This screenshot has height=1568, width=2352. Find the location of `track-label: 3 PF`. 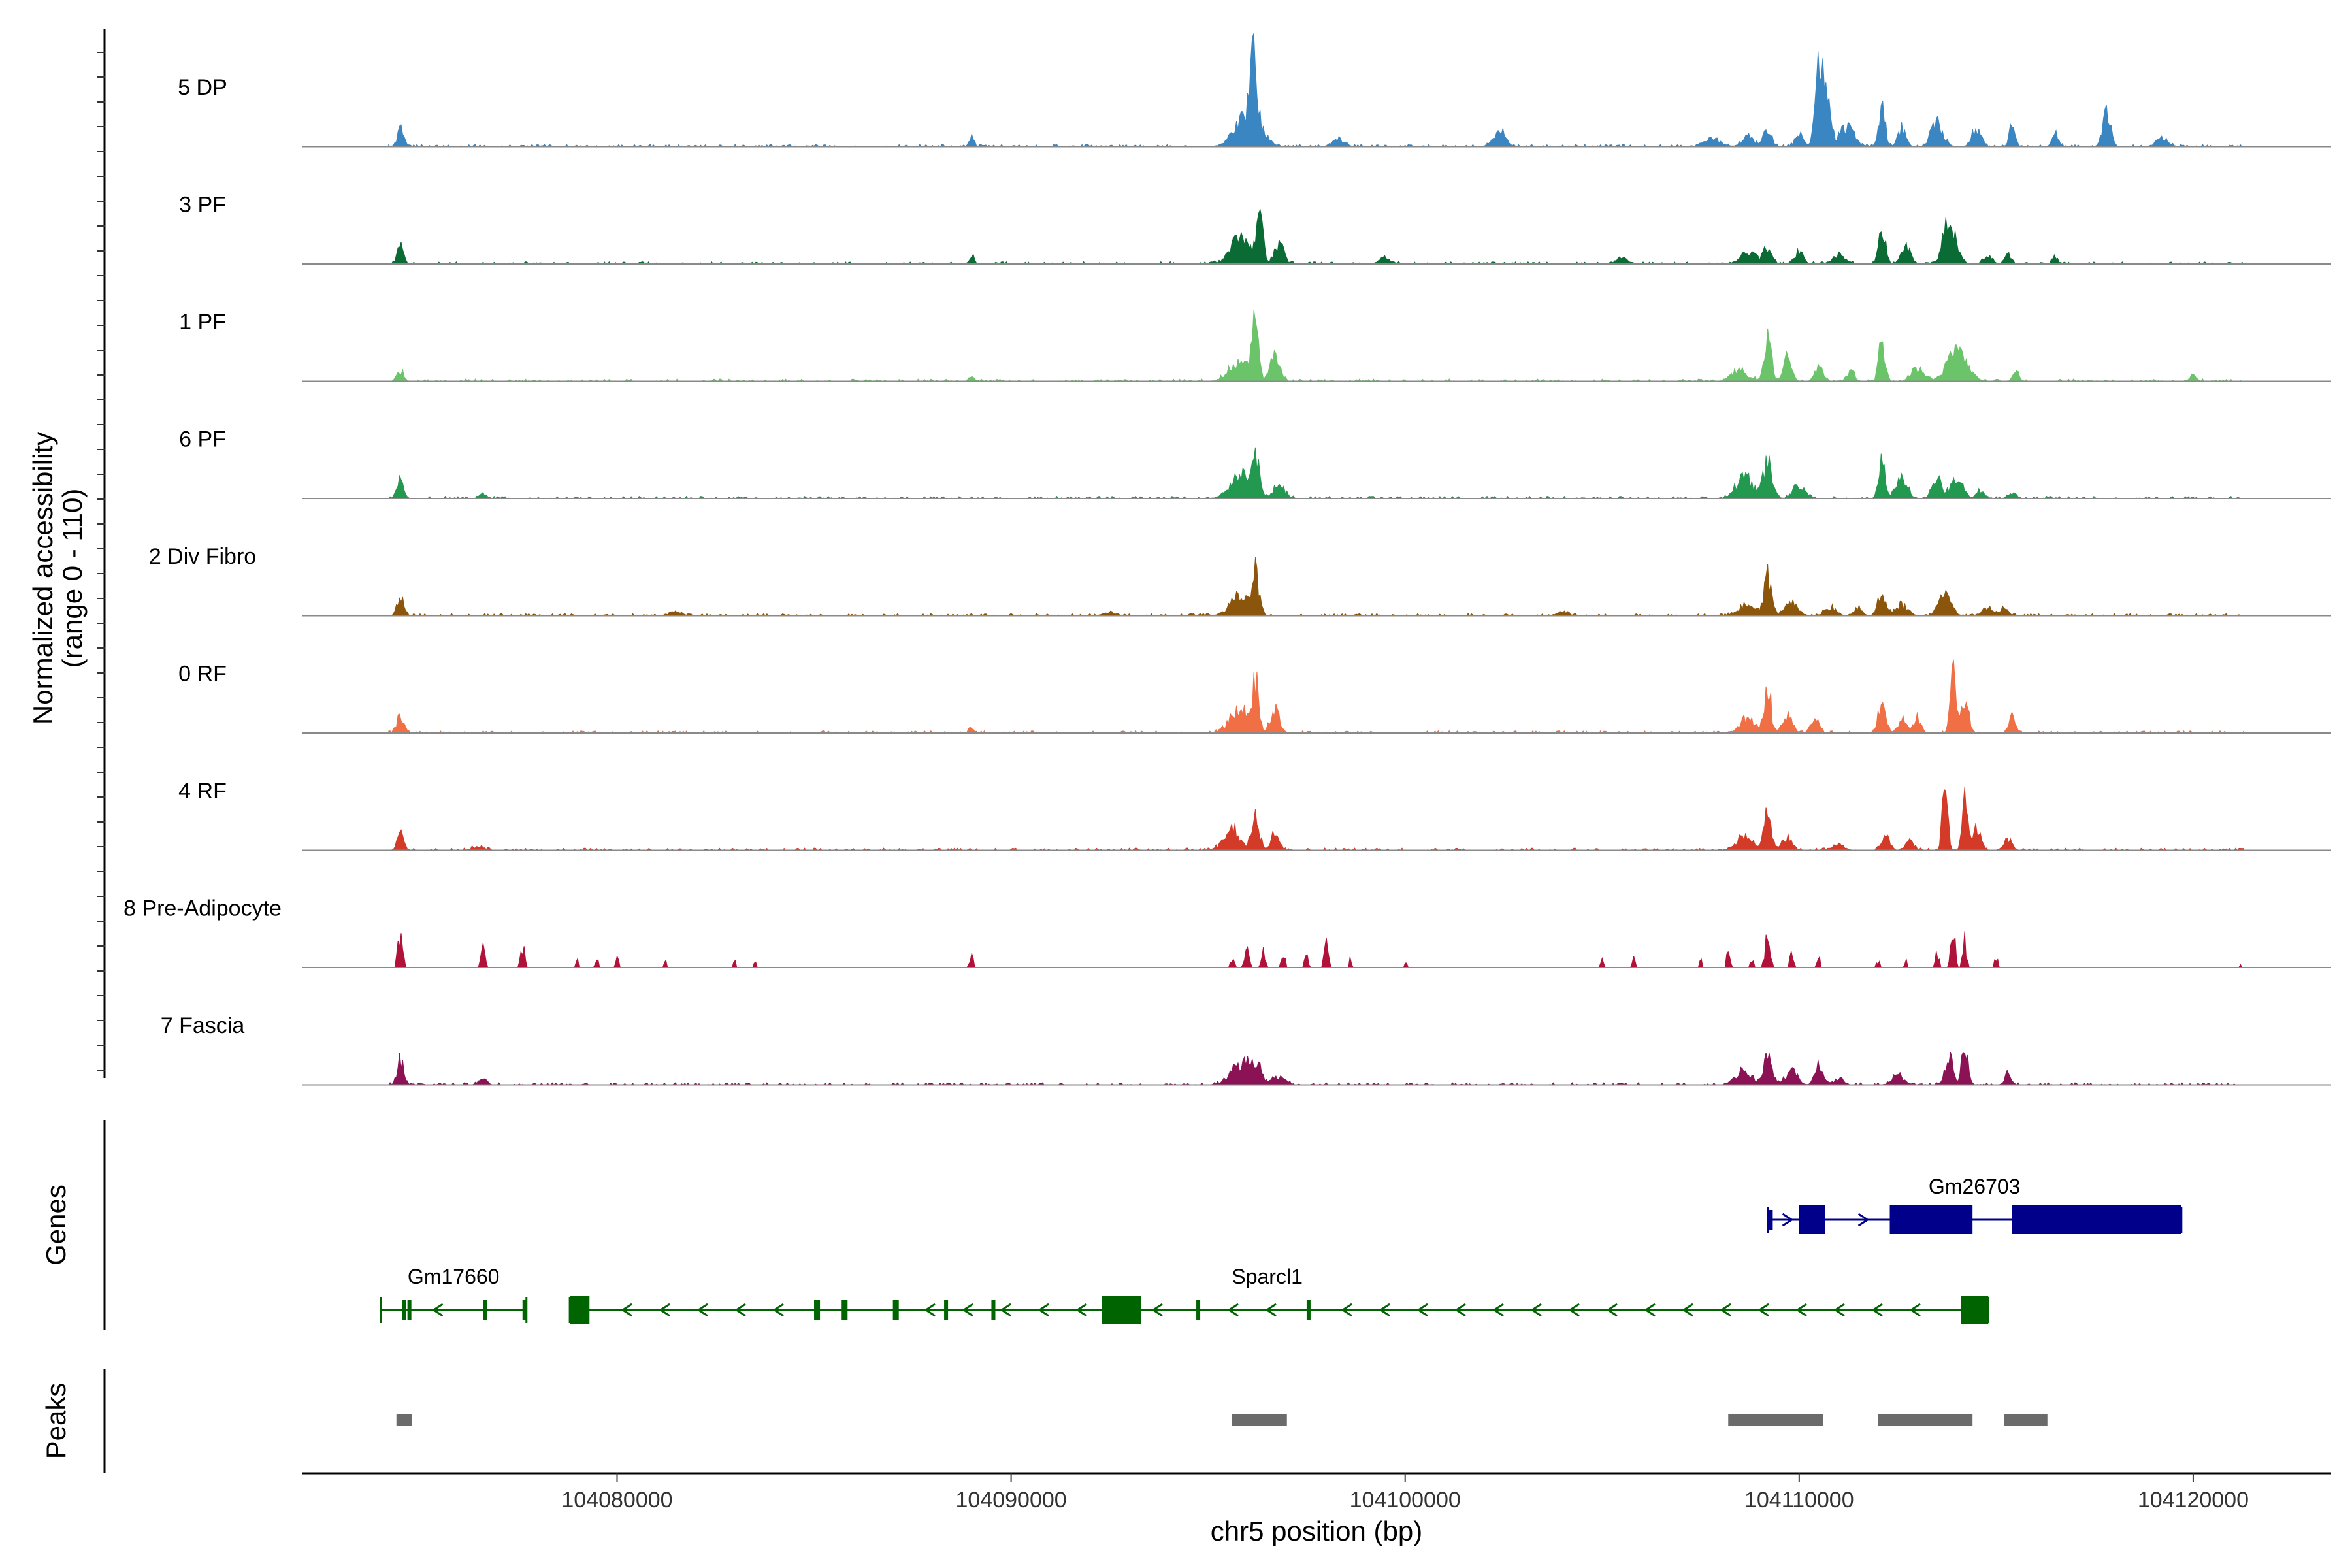

track-label: 3 PF is located at coordinates (202, 205).